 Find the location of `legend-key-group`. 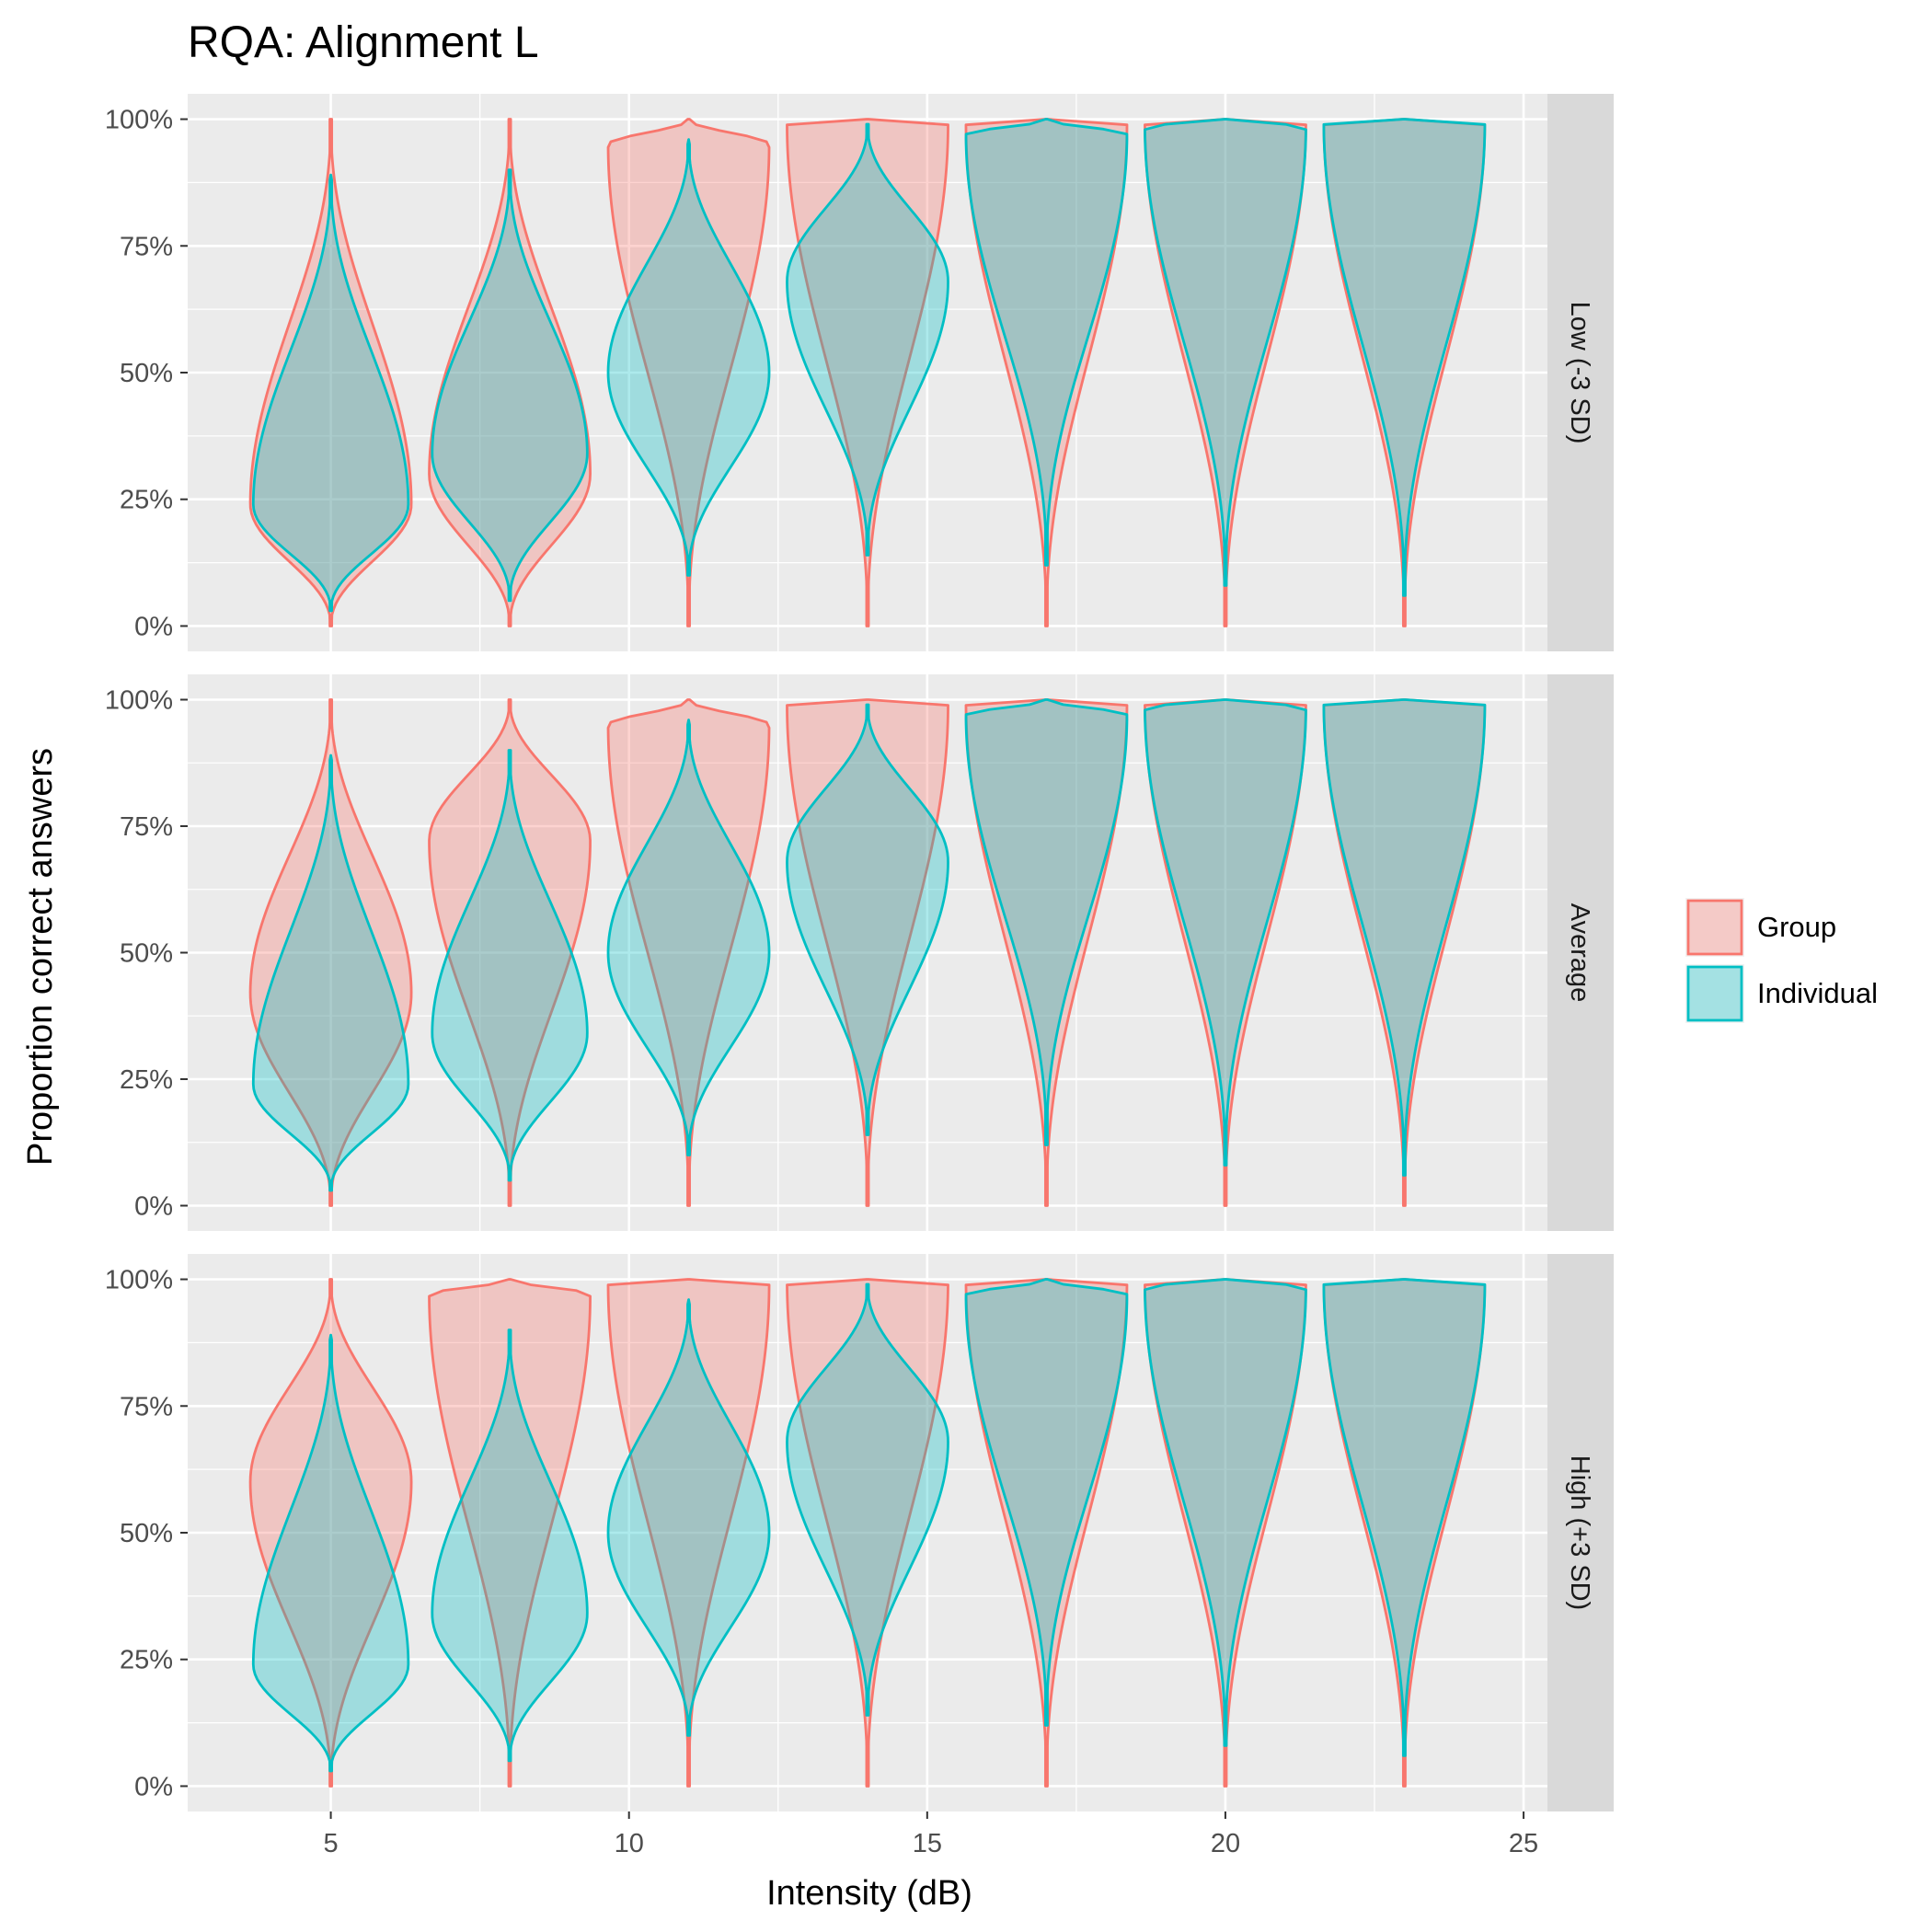

legend-key-group is located at coordinates (1714, 927).